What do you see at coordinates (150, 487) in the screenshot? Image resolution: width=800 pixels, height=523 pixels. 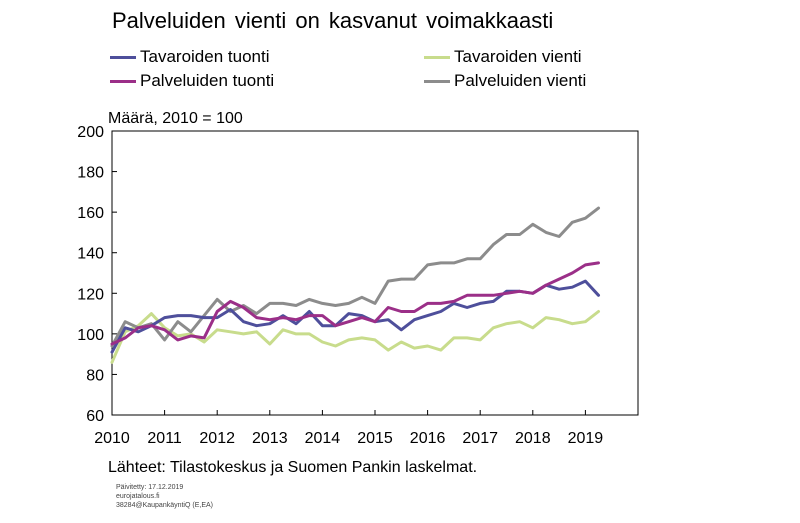 I see `updated-date: Päivitetty: 17.12.2019` at bounding box center [150, 487].